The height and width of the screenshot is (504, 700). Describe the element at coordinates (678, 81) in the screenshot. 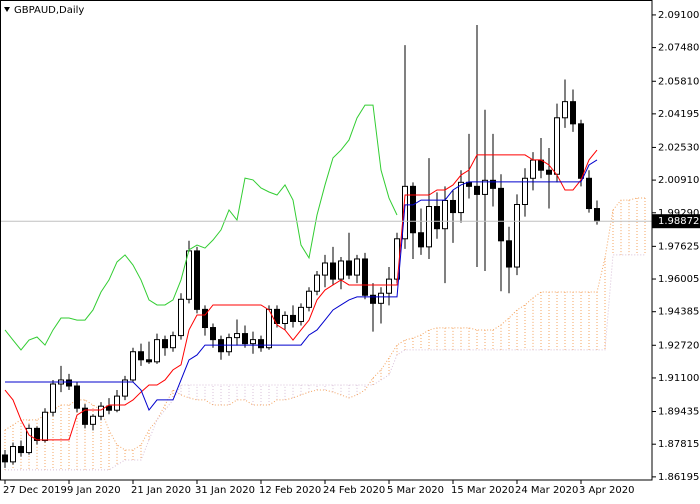

I see `y-tick-label: 2.05810` at that location.